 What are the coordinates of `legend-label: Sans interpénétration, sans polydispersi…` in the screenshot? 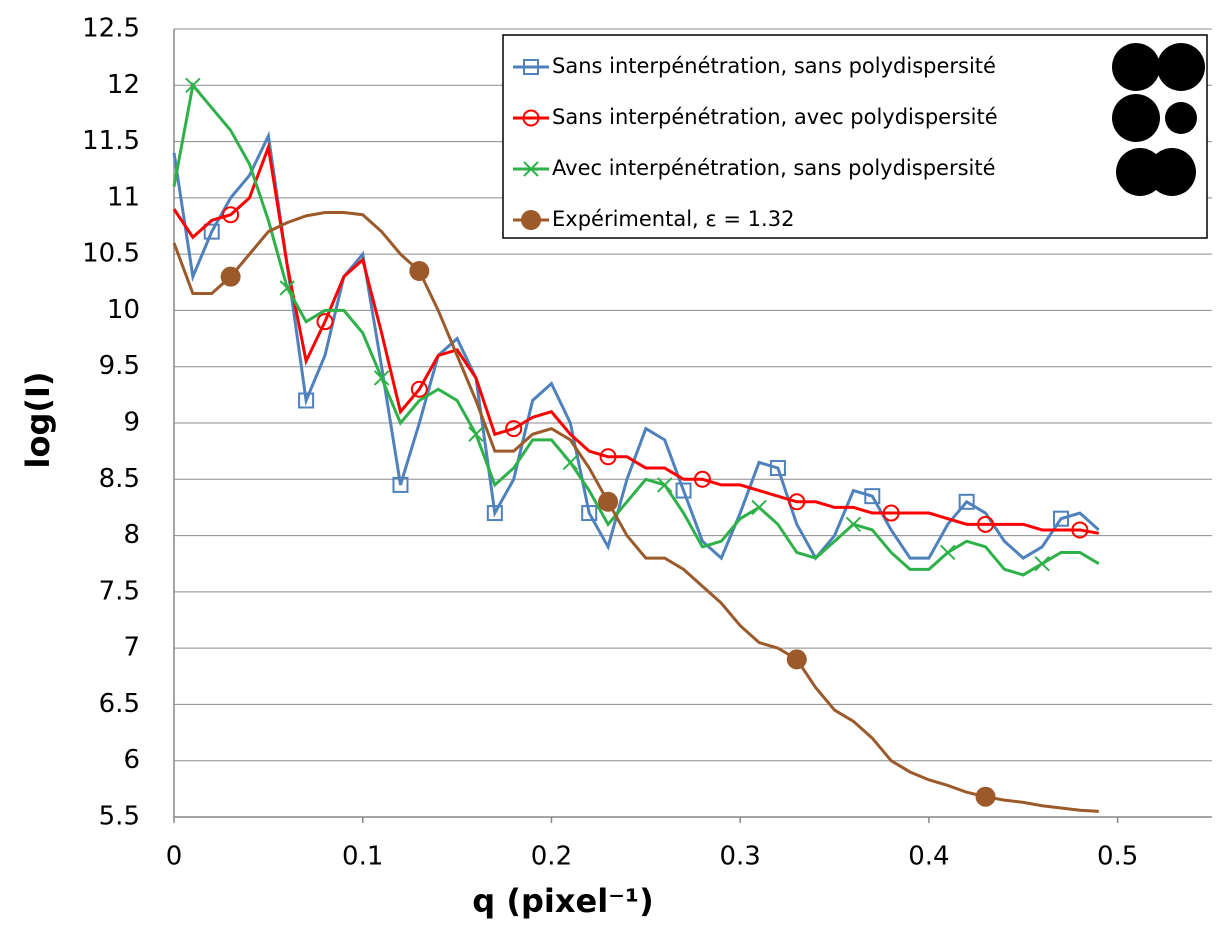 It's located at (774, 66).